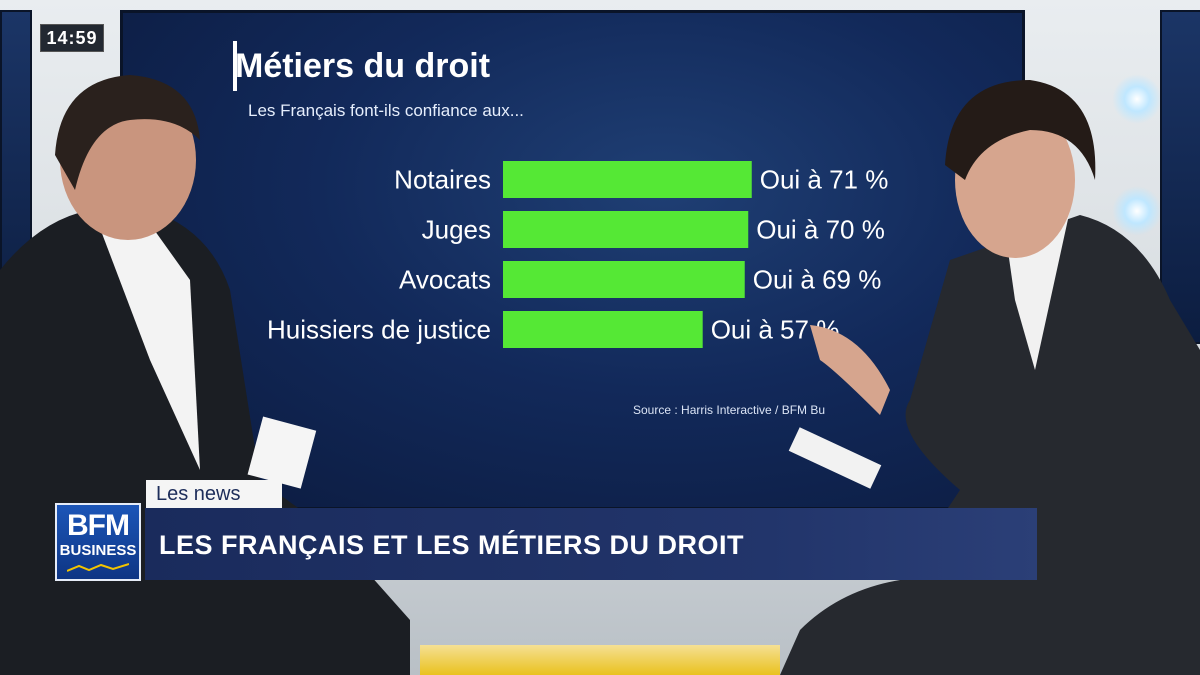 The width and height of the screenshot is (1200, 675). I want to click on value-label: Oui à 69 %, so click(817, 280).